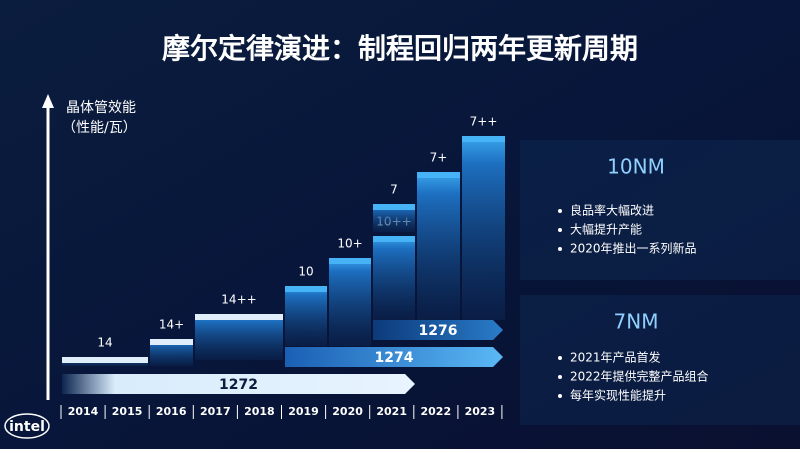 The width and height of the screenshot is (800, 453). I want to click on bullet-text: 2022年提供完整产品组合, so click(639, 376).